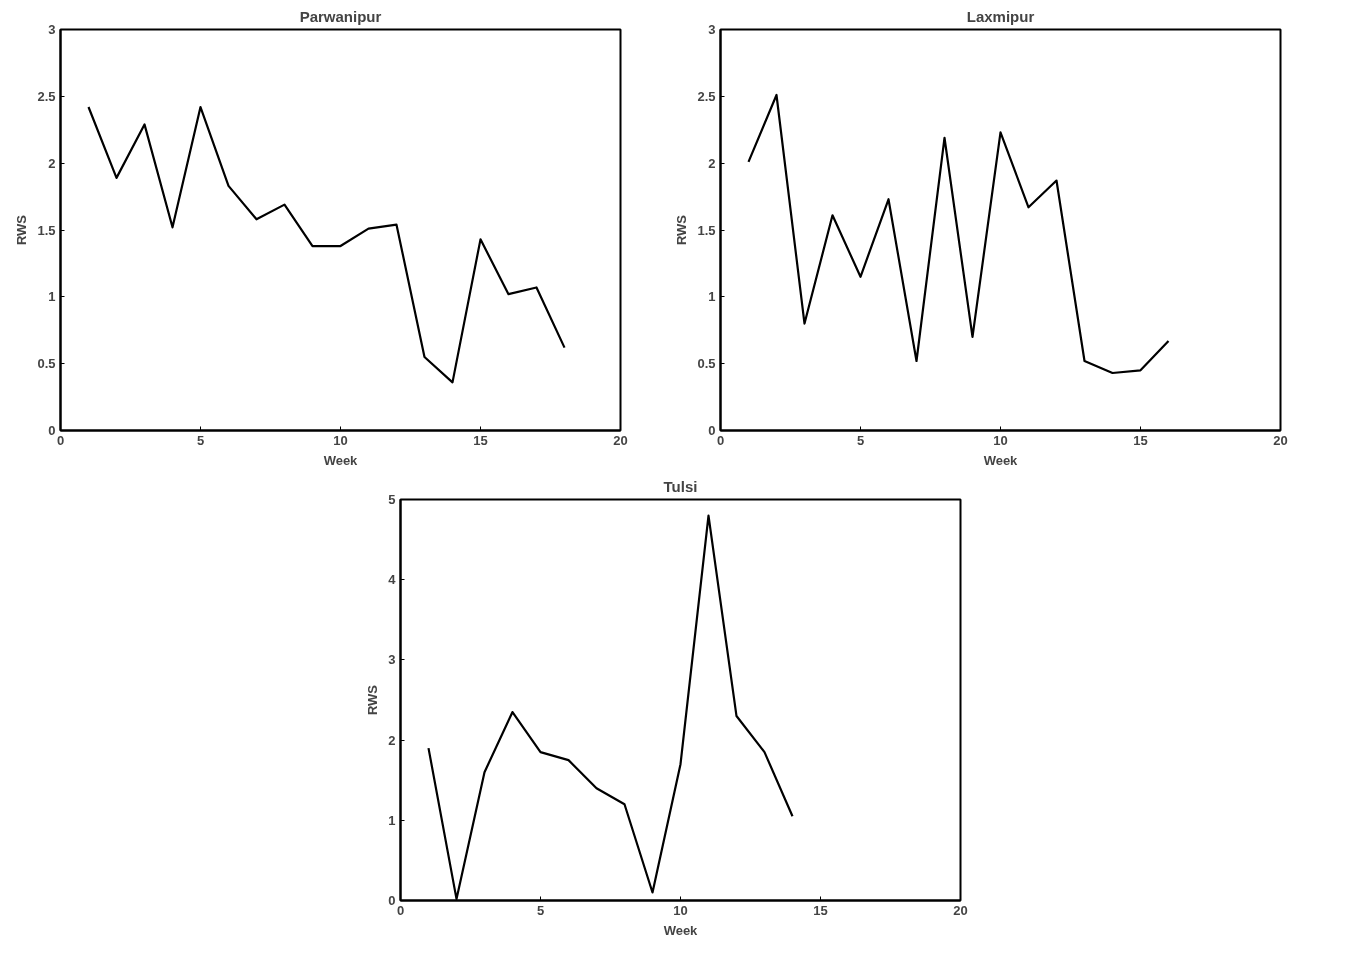  I want to click on chart-title: Tulsi, so click(680, 486).